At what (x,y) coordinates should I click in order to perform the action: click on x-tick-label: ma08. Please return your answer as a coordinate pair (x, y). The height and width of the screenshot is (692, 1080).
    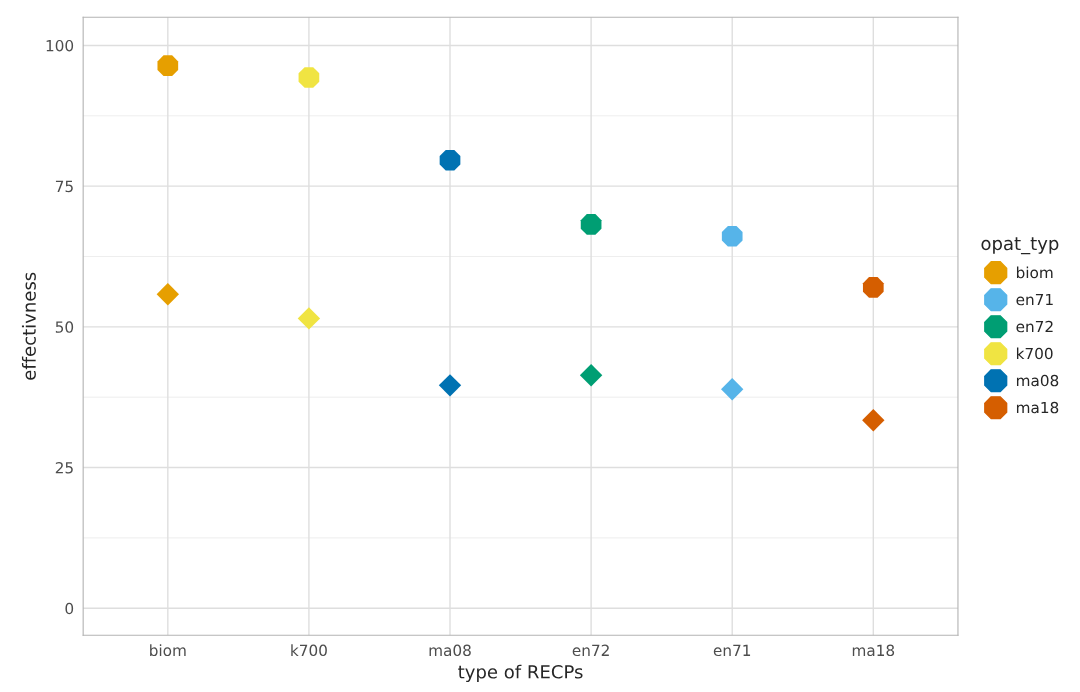
    Looking at the image, I should click on (450, 650).